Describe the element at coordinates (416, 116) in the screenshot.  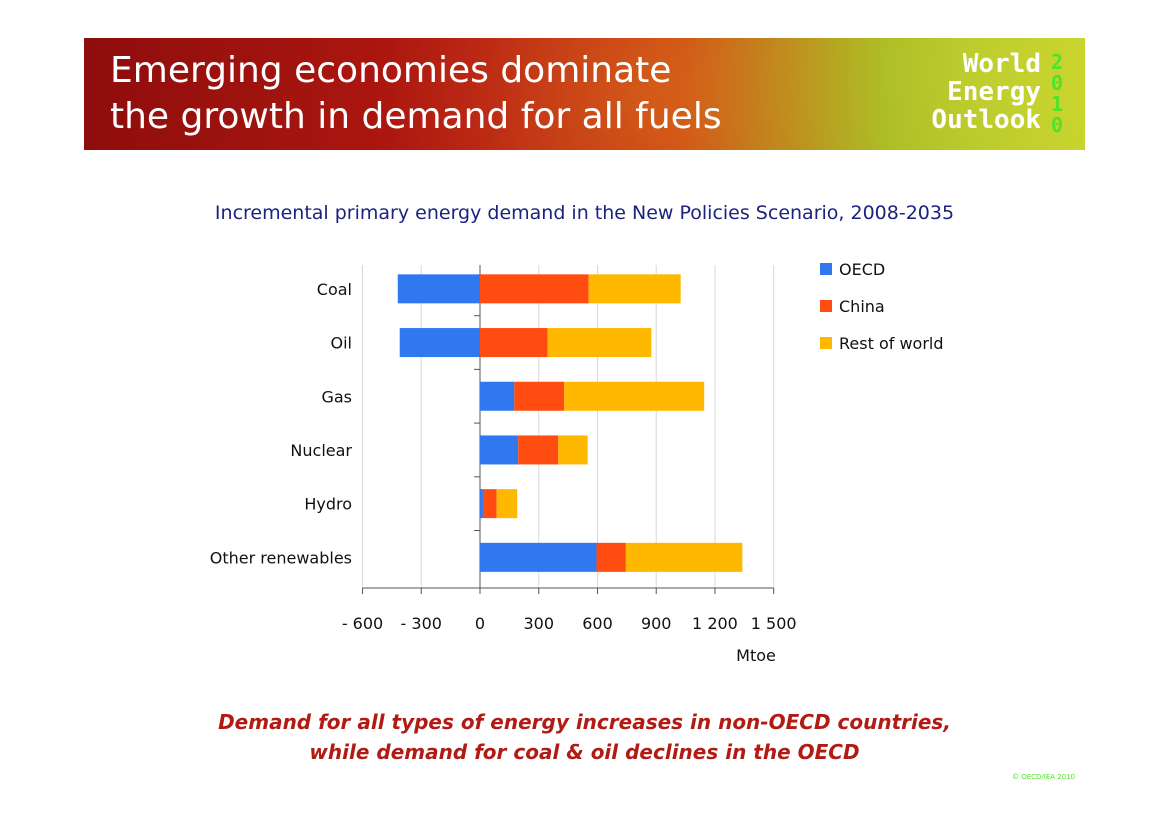
I see `slide-title-line-2: the growth in demand for all fuels` at that location.